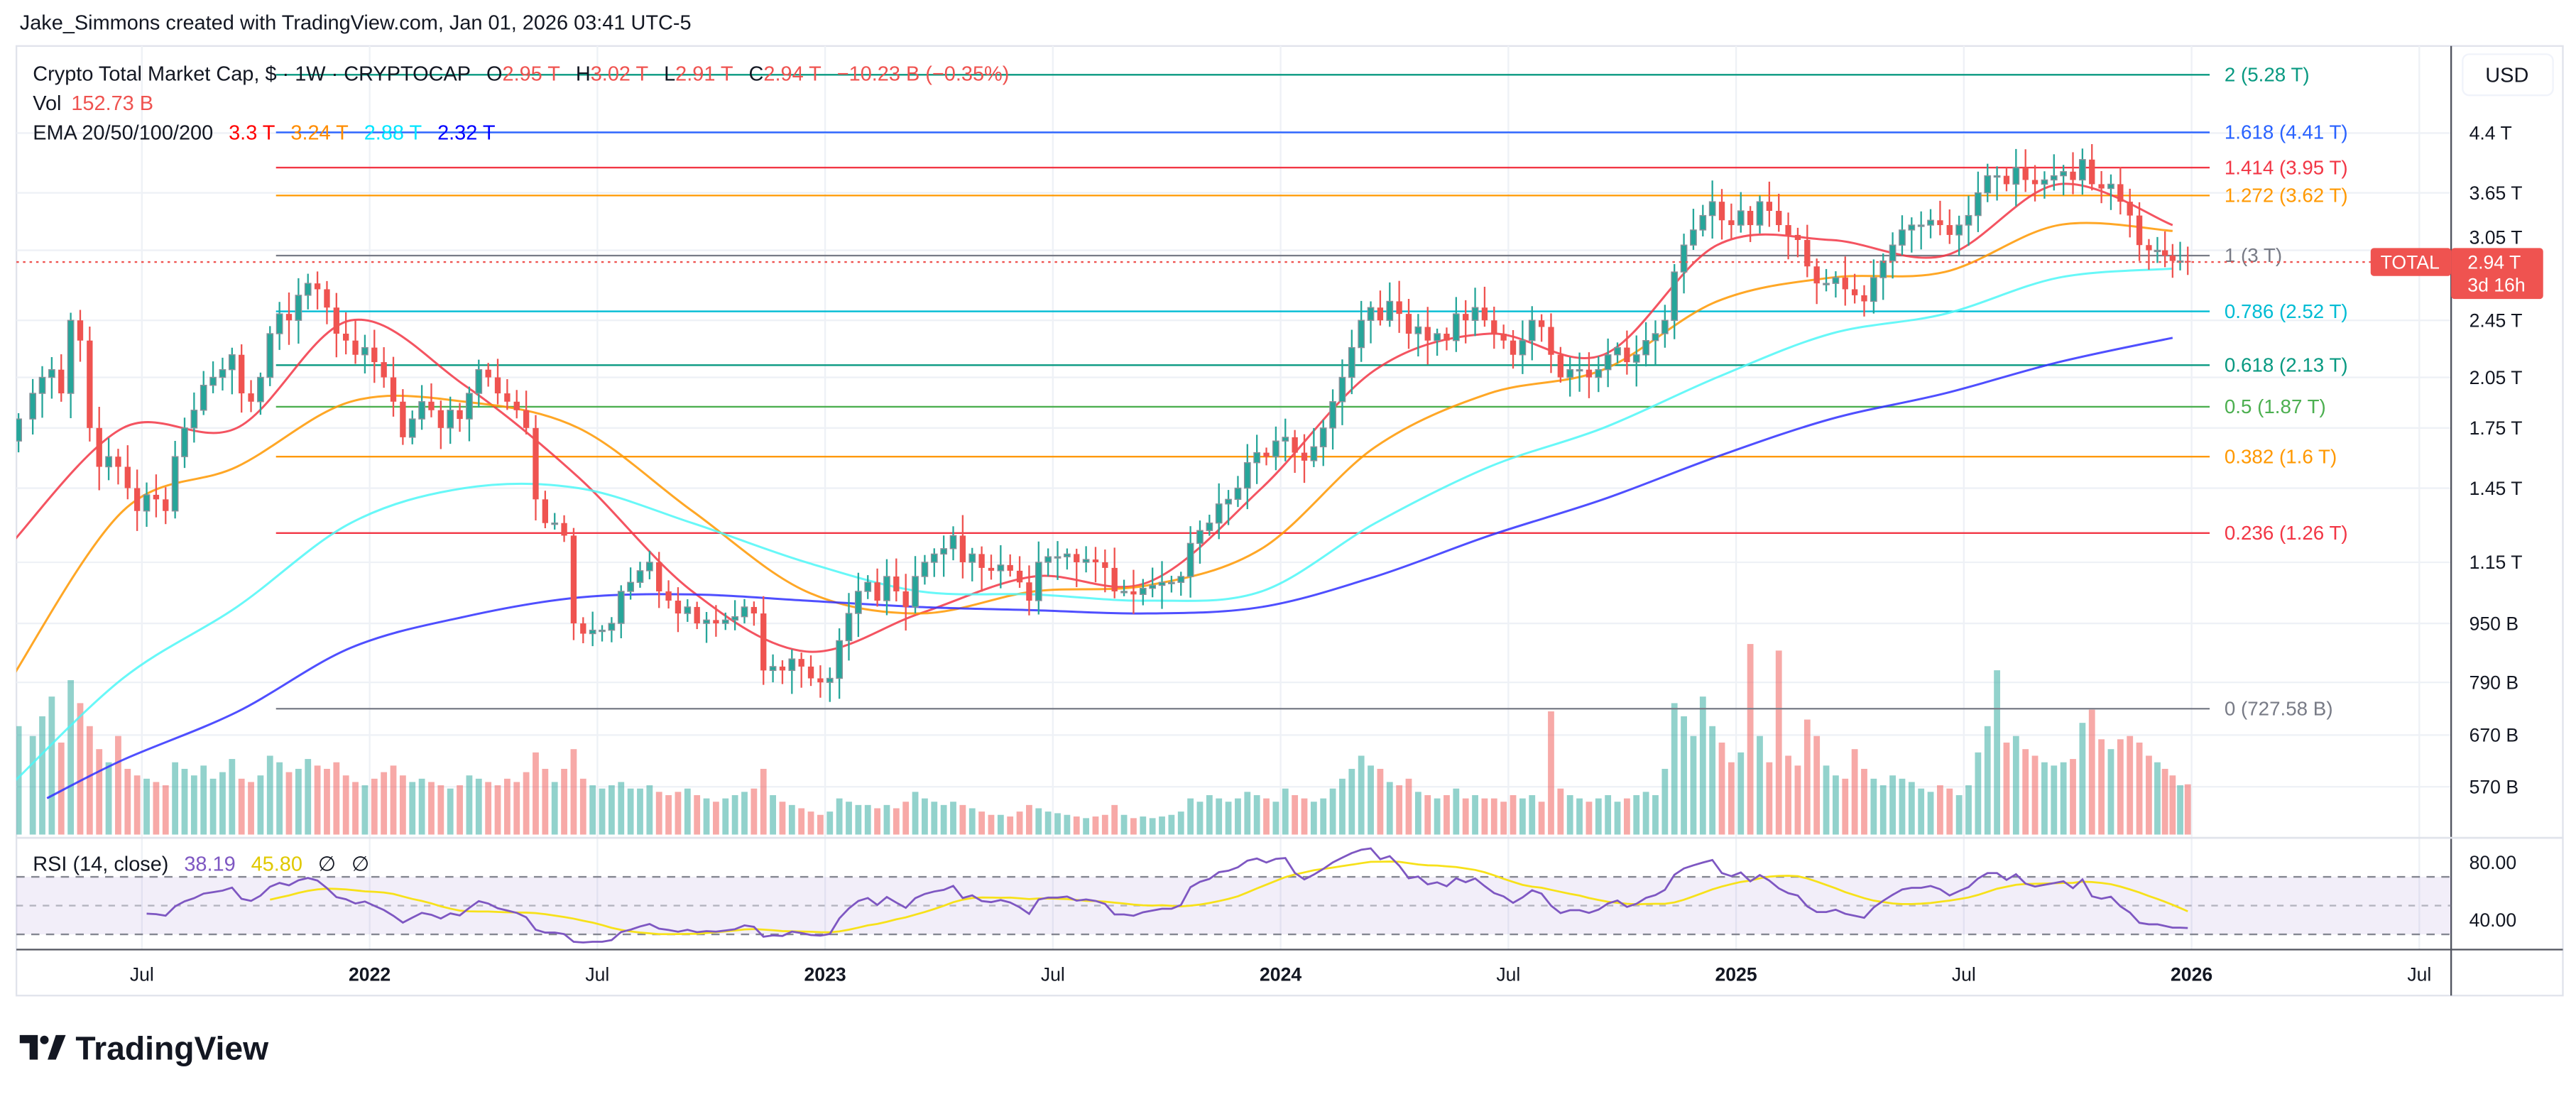 This screenshot has width=2576, height=1104. Describe the element at coordinates (2508, 75) in the screenshot. I see `currency-button: USD` at that location.